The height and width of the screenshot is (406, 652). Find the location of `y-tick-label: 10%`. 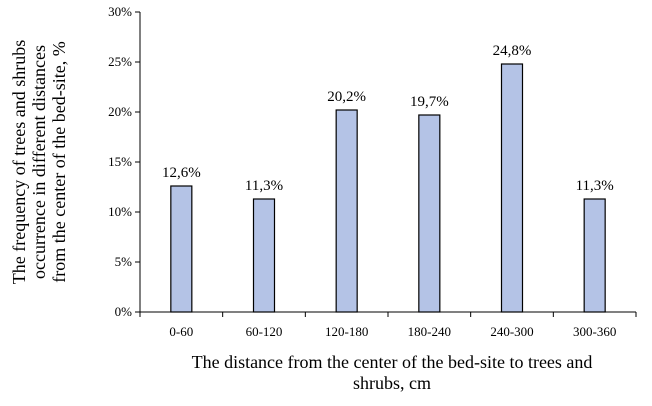

y-tick-label: 10% is located at coordinates (120, 211).